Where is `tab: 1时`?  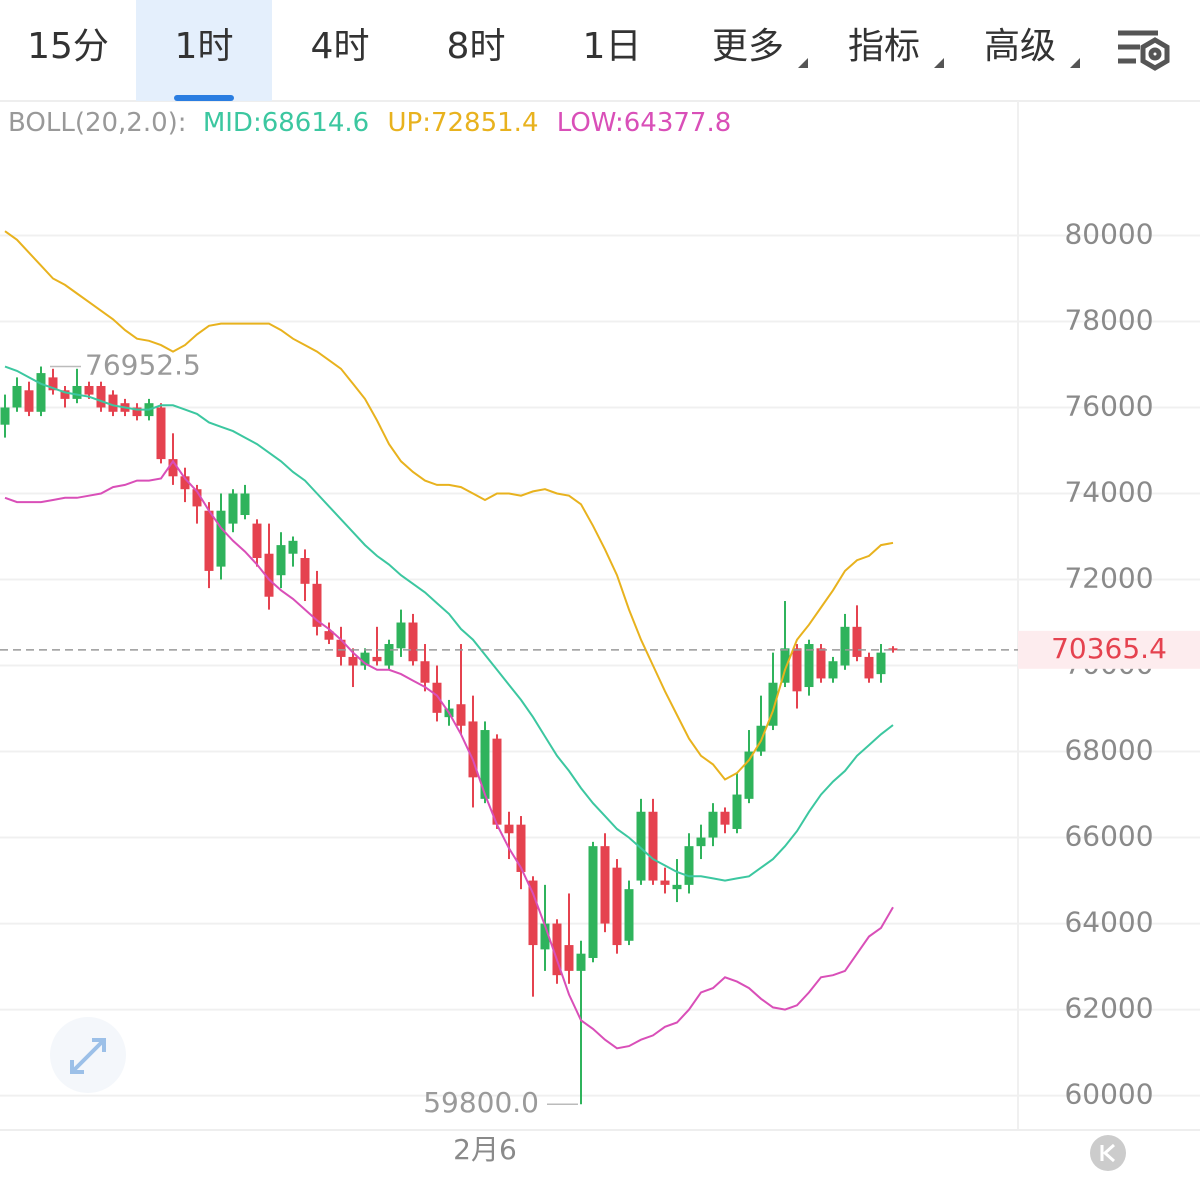 tab: 1时 is located at coordinates (204, 46).